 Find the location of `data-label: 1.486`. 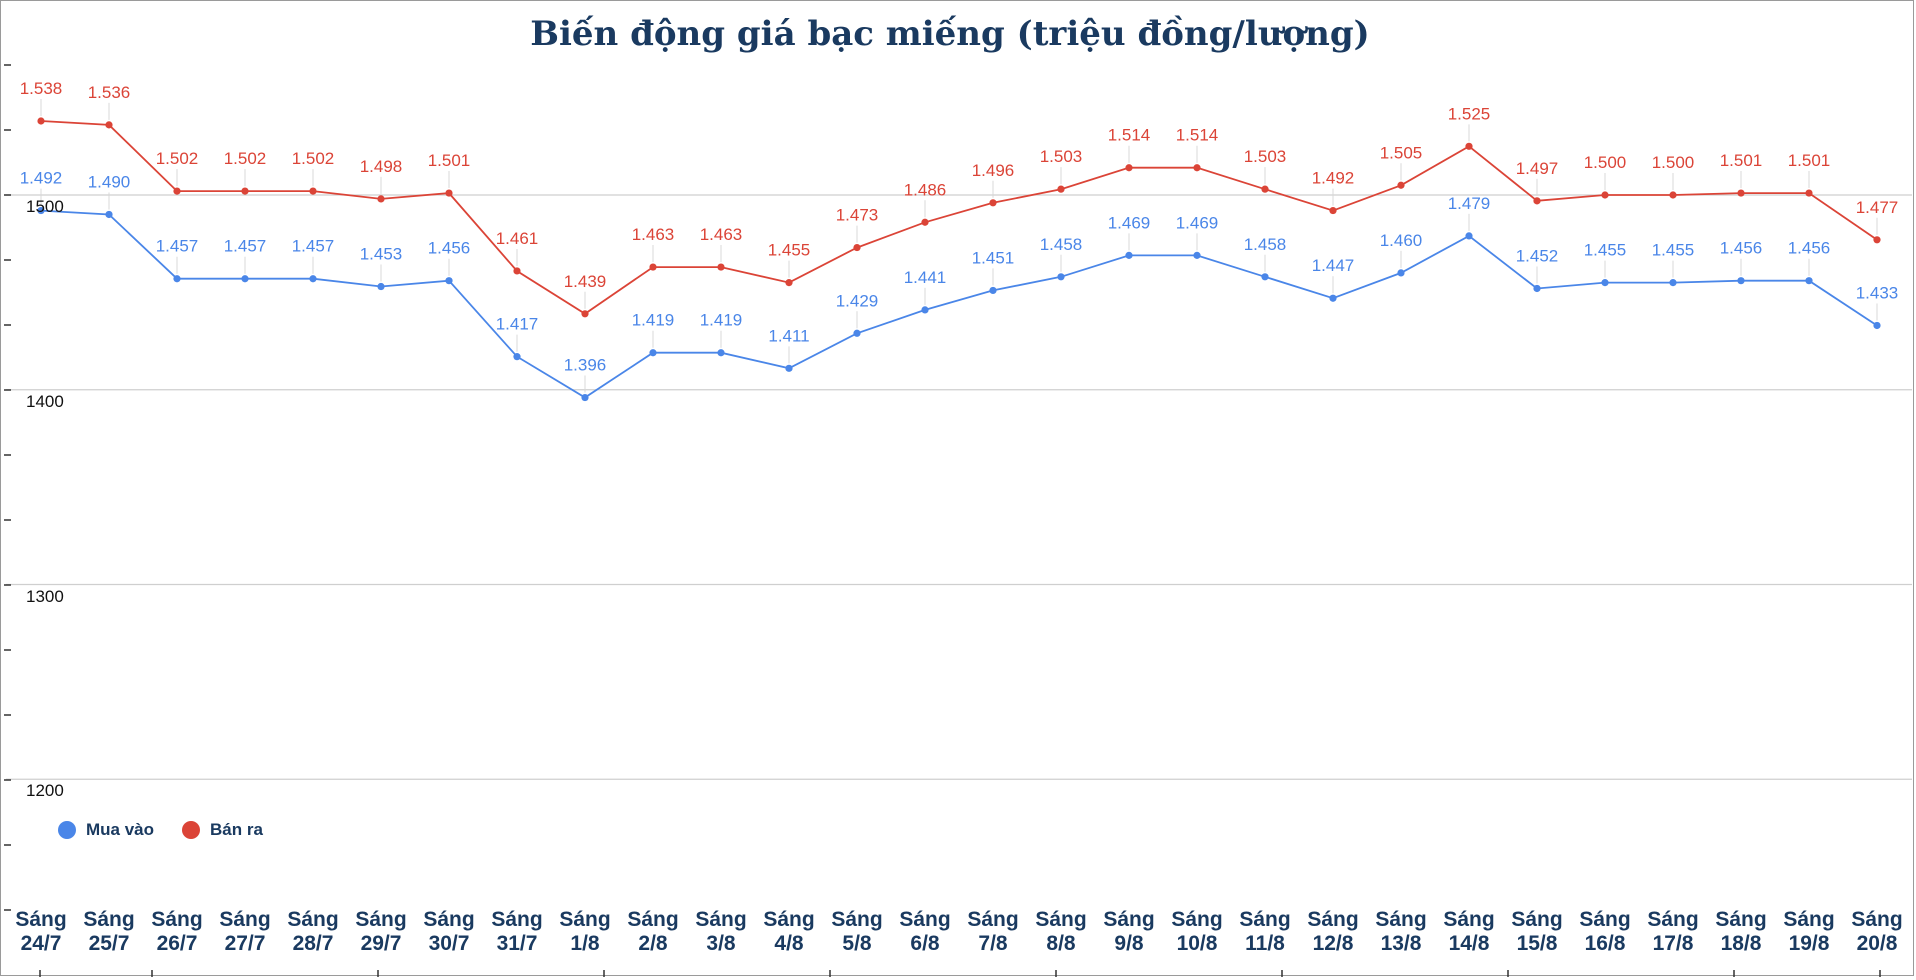

data-label: 1.486 is located at coordinates (925, 189).